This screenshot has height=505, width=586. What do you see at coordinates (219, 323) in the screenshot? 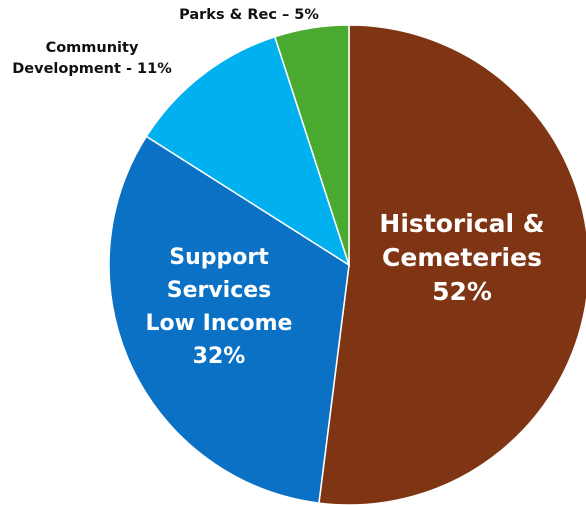
I see `slice-label-line: Low Income` at bounding box center [219, 323].